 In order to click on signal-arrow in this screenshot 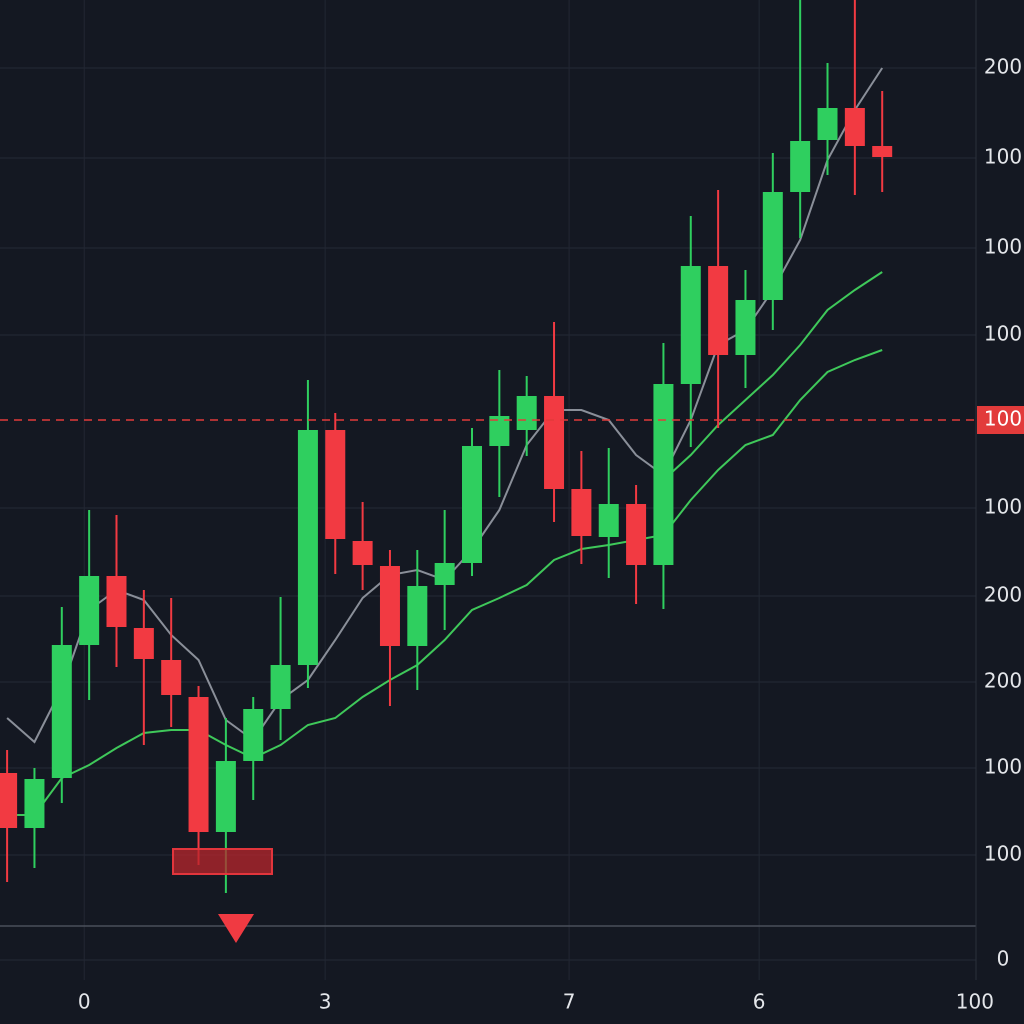, I will do `click(236, 928)`.